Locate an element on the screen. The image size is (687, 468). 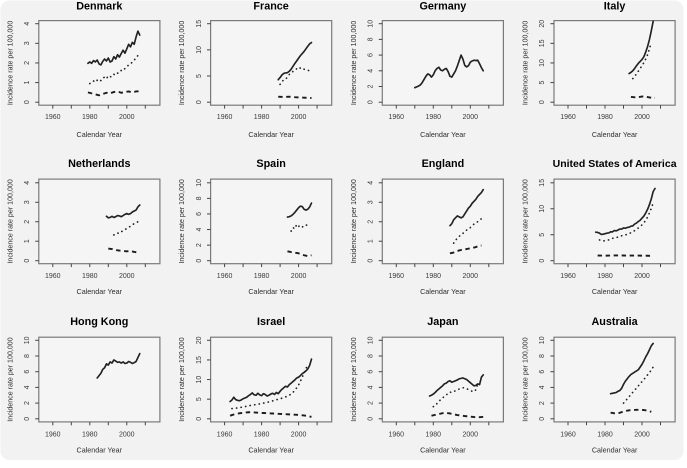
svg-text: Netherlands is located at coordinates (99, 164).